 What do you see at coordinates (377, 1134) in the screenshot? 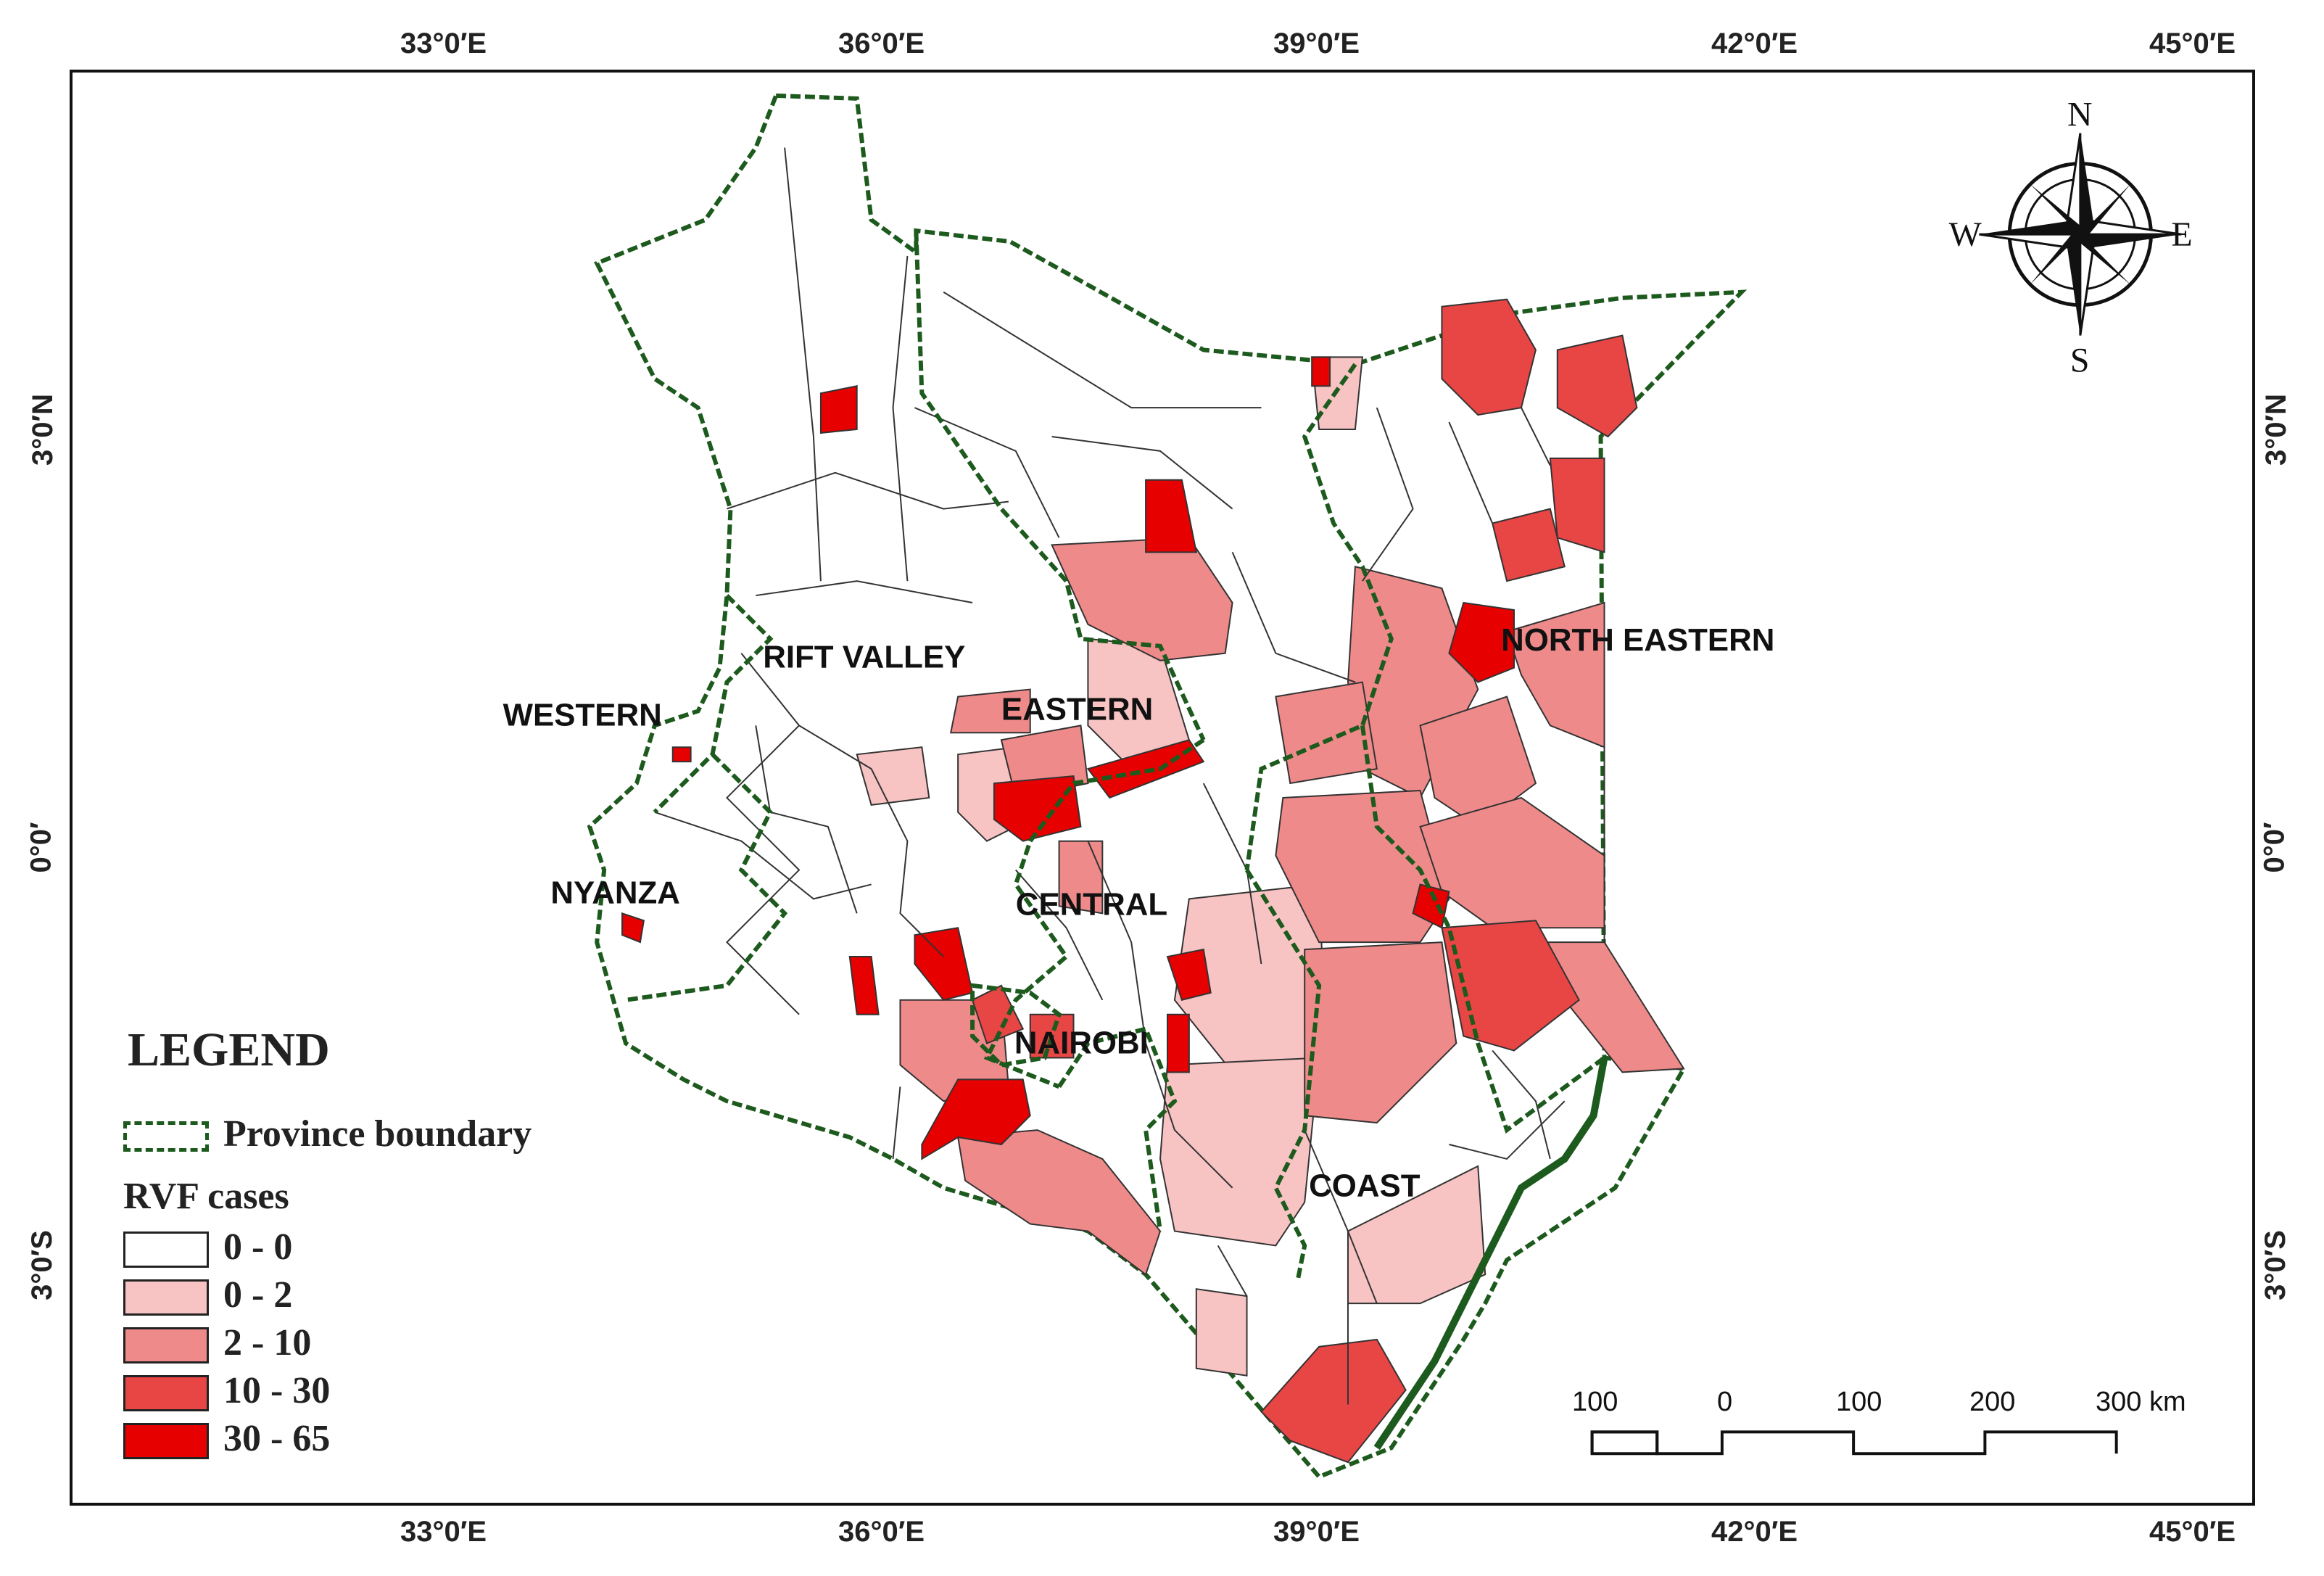
I see `legend-boundary-label: Province boundary` at bounding box center [377, 1134].